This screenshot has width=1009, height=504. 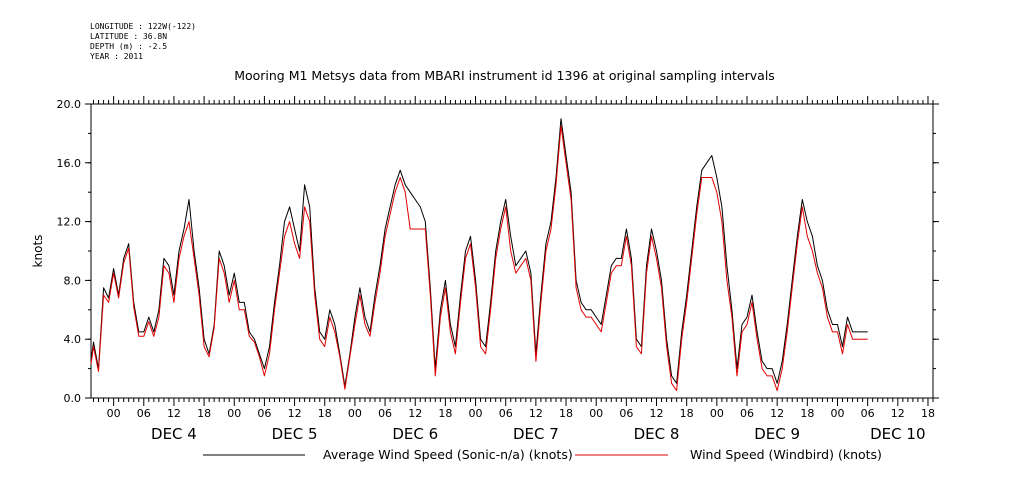 I want to click on x-day-label: DEC 10, so click(x=897, y=434).